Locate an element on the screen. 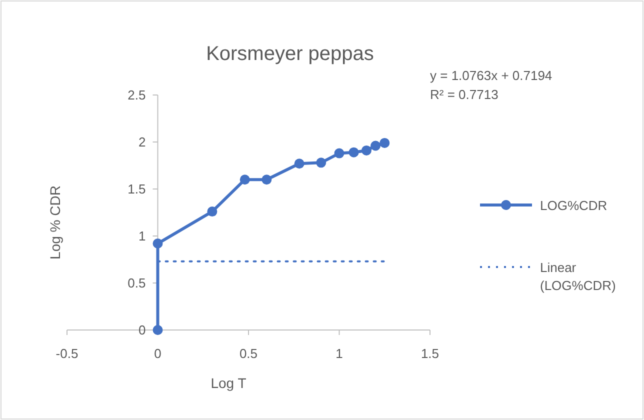  x-tick-label: 1 is located at coordinates (339, 353).